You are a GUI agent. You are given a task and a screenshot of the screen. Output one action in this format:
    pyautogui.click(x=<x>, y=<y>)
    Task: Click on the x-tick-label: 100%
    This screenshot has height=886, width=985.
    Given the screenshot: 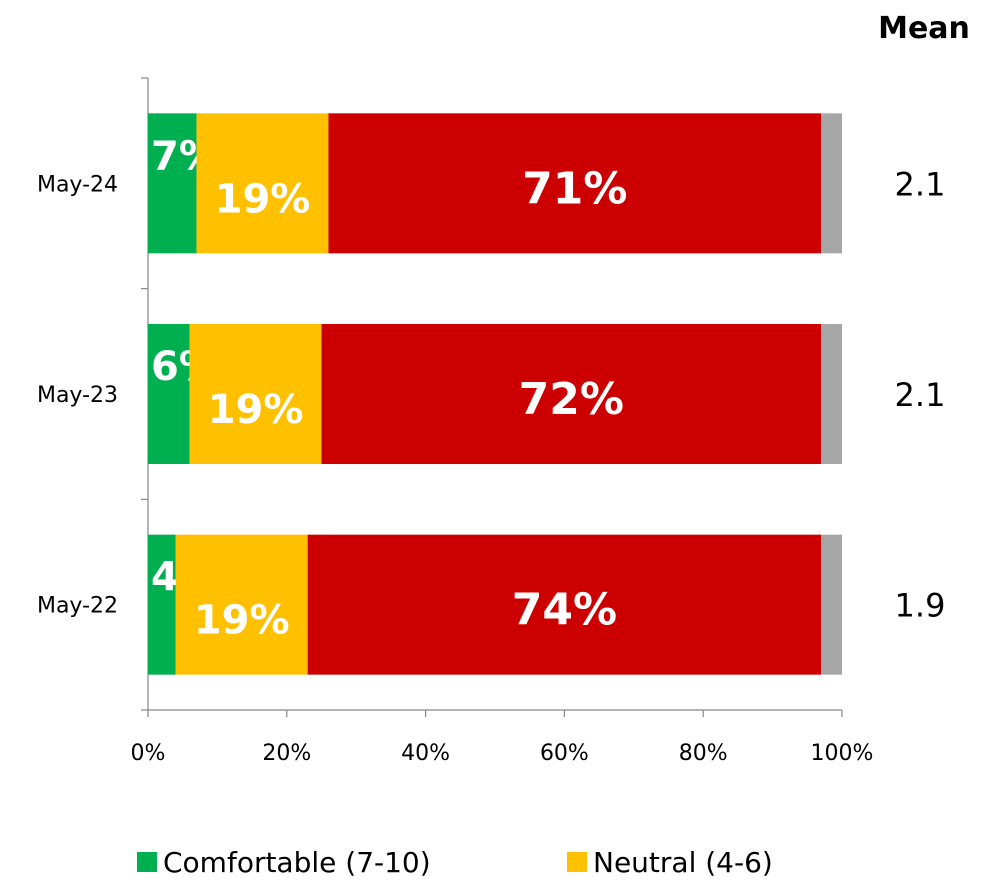 What is the action you would take?
    pyautogui.click(x=842, y=753)
    